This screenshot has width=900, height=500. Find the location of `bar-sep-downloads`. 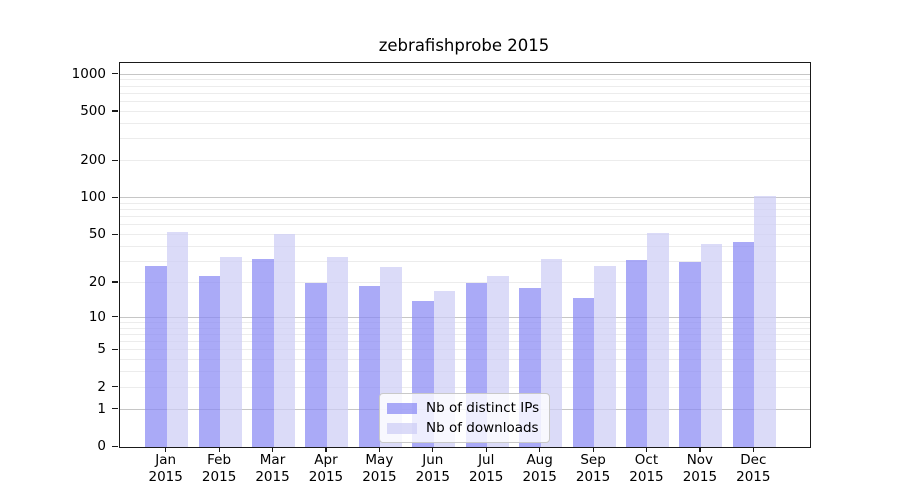

bar-sep-downloads is located at coordinates (605, 356).